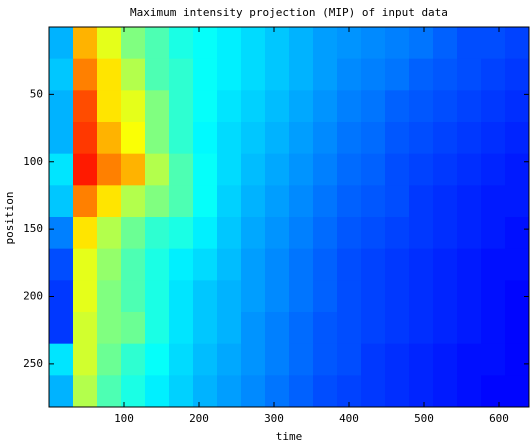 The height and width of the screenshot is (446, 530). Describe the element at coordinates (424, 418) in the screenshot. I see `x-tick-label: 500` at that location.